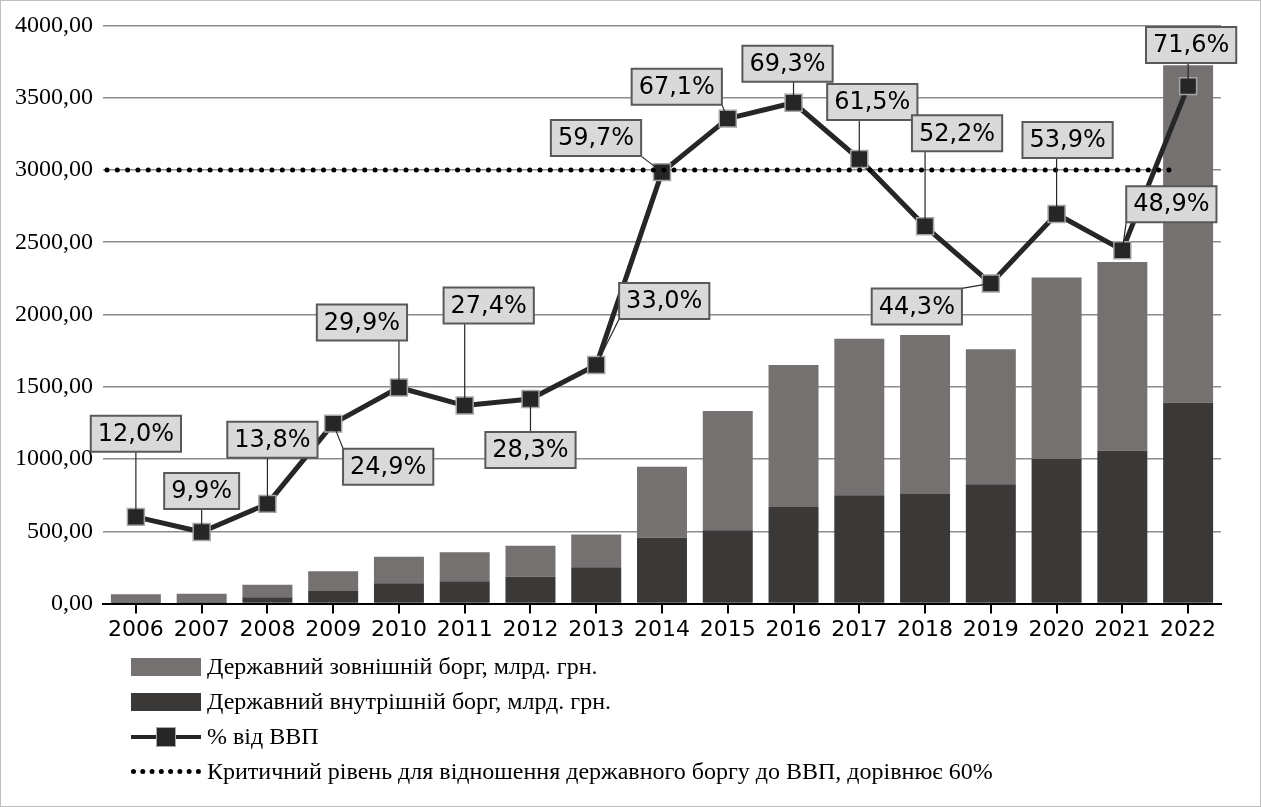  Describe the element at coordinates (676, 85) in the screenshot. I see `data-label: 67,1%` at that location.